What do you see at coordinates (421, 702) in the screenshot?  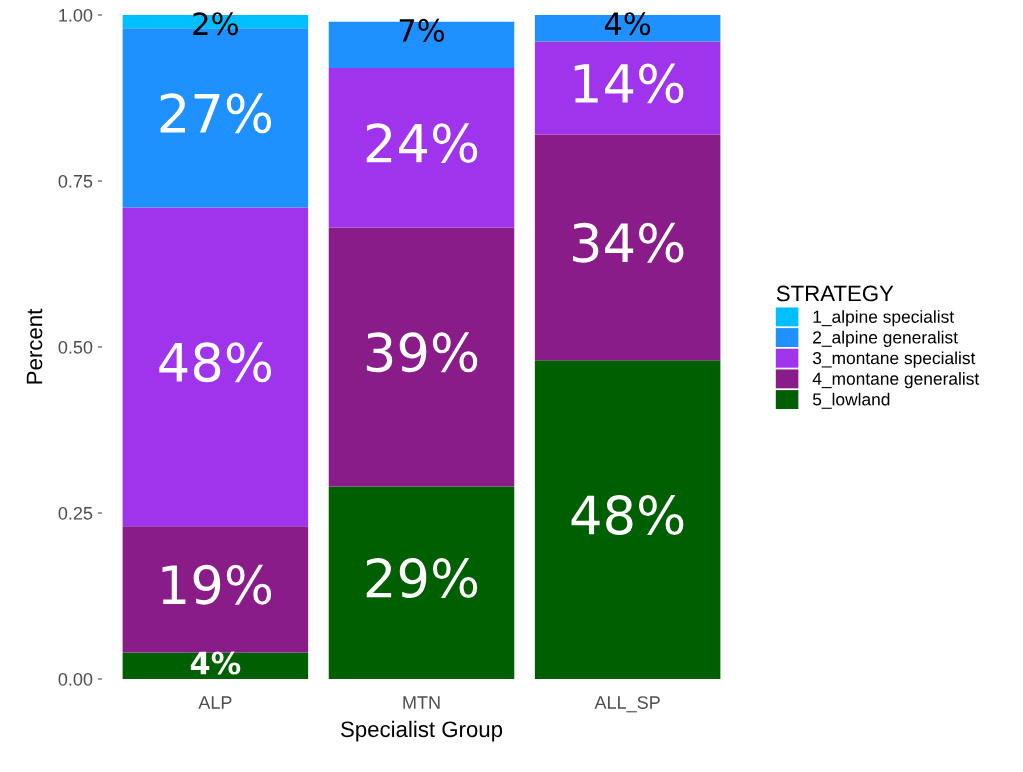 I see `x-tick-label: MTN` at bounding box center [421, 702].